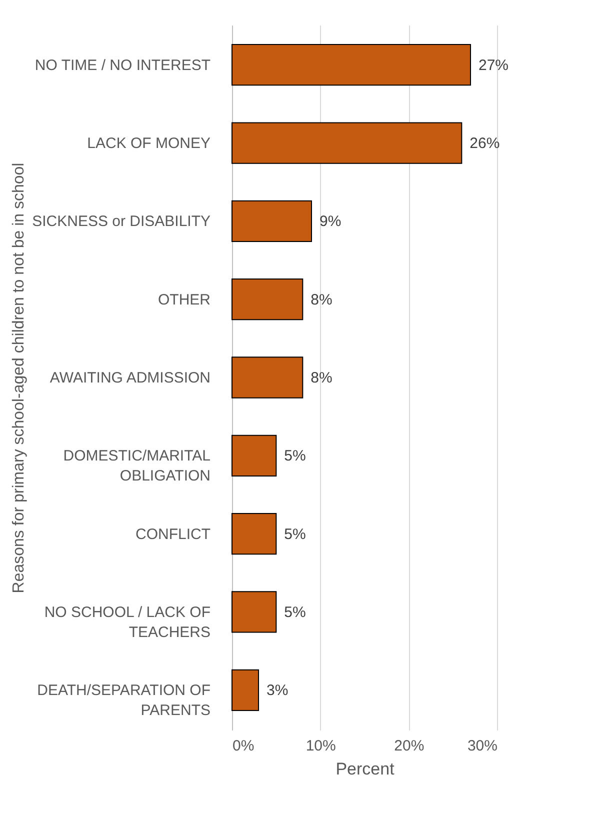 The image size is (595, 834). Describe the element at coordinates (493, 65) in the screenshot. I see `data-label: 27%` at that location.